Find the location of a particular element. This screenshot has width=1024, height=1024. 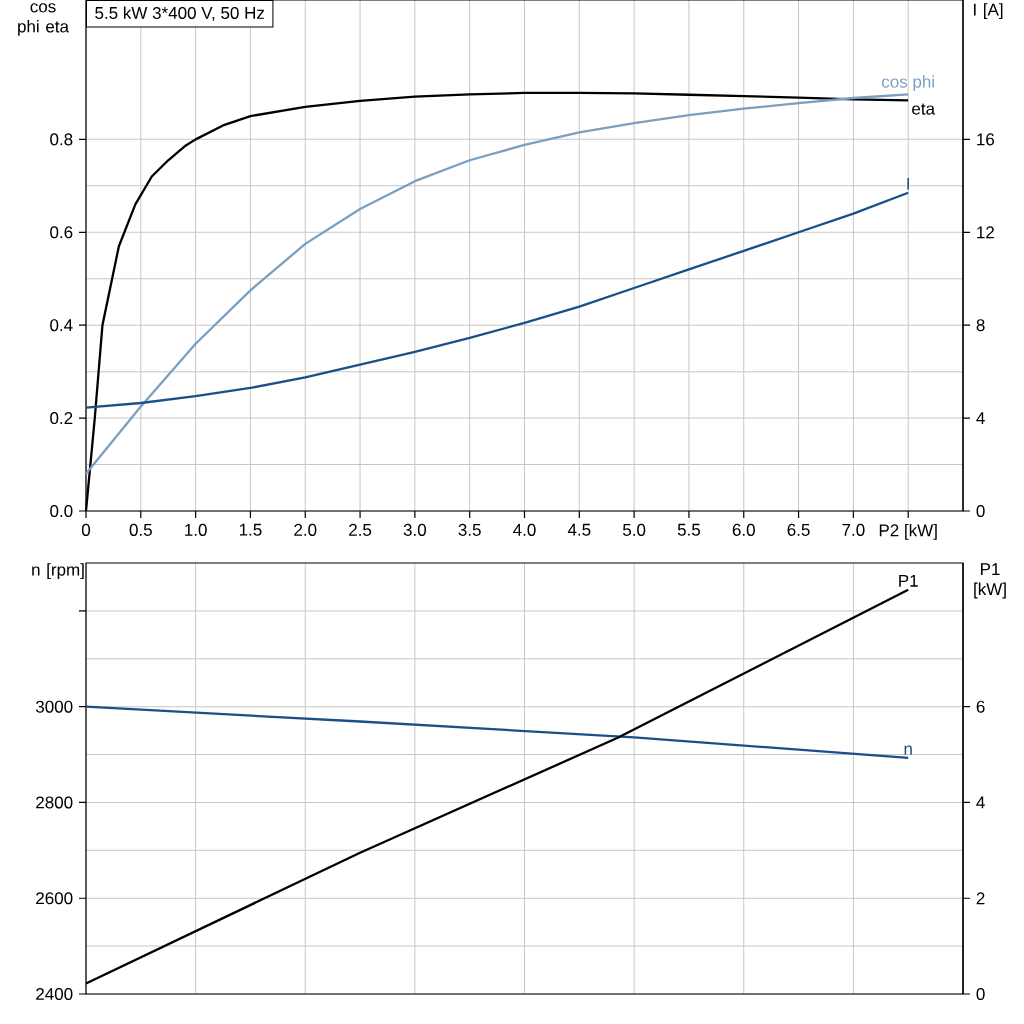

x-tick-label: 1.5 is located at coordinates (250, 529).